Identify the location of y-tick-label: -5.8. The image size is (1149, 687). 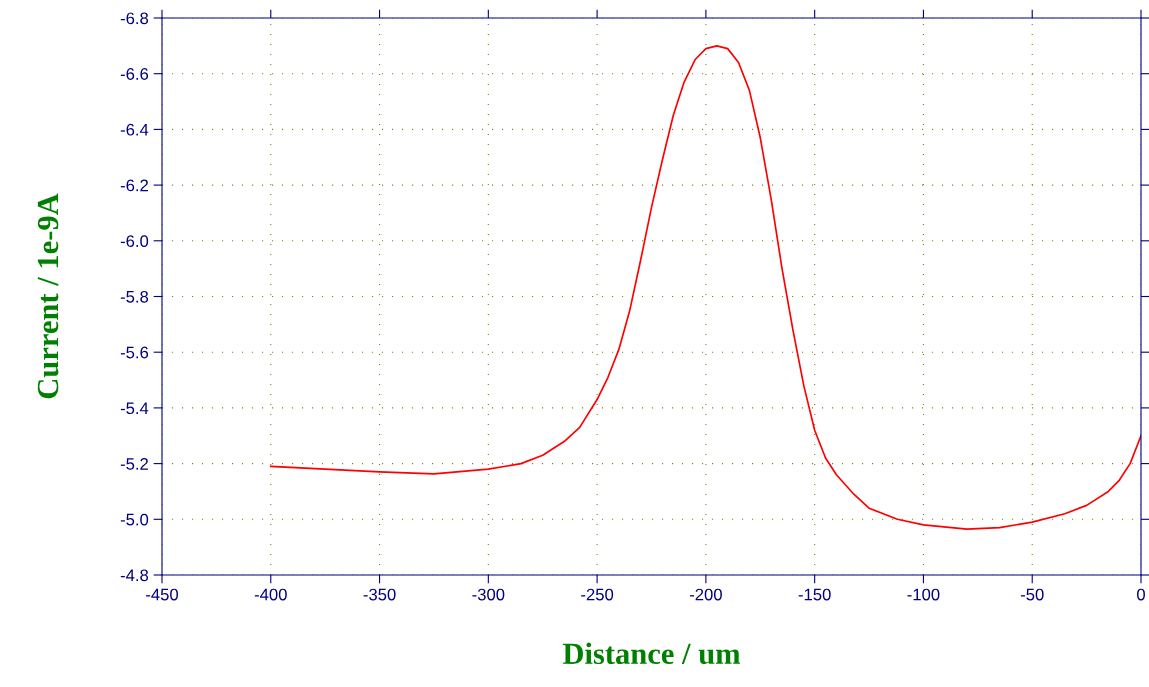
(134, 296).